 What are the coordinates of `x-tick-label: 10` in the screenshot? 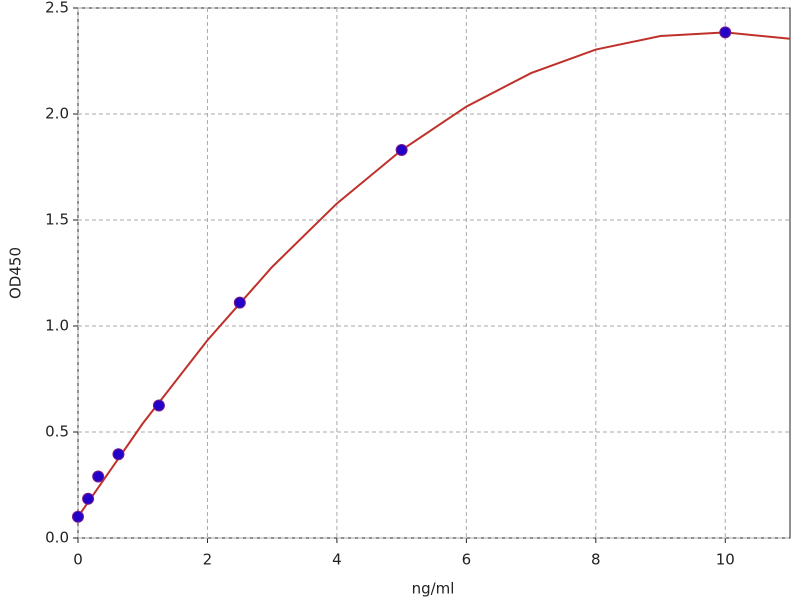 It's located at (725, 560).